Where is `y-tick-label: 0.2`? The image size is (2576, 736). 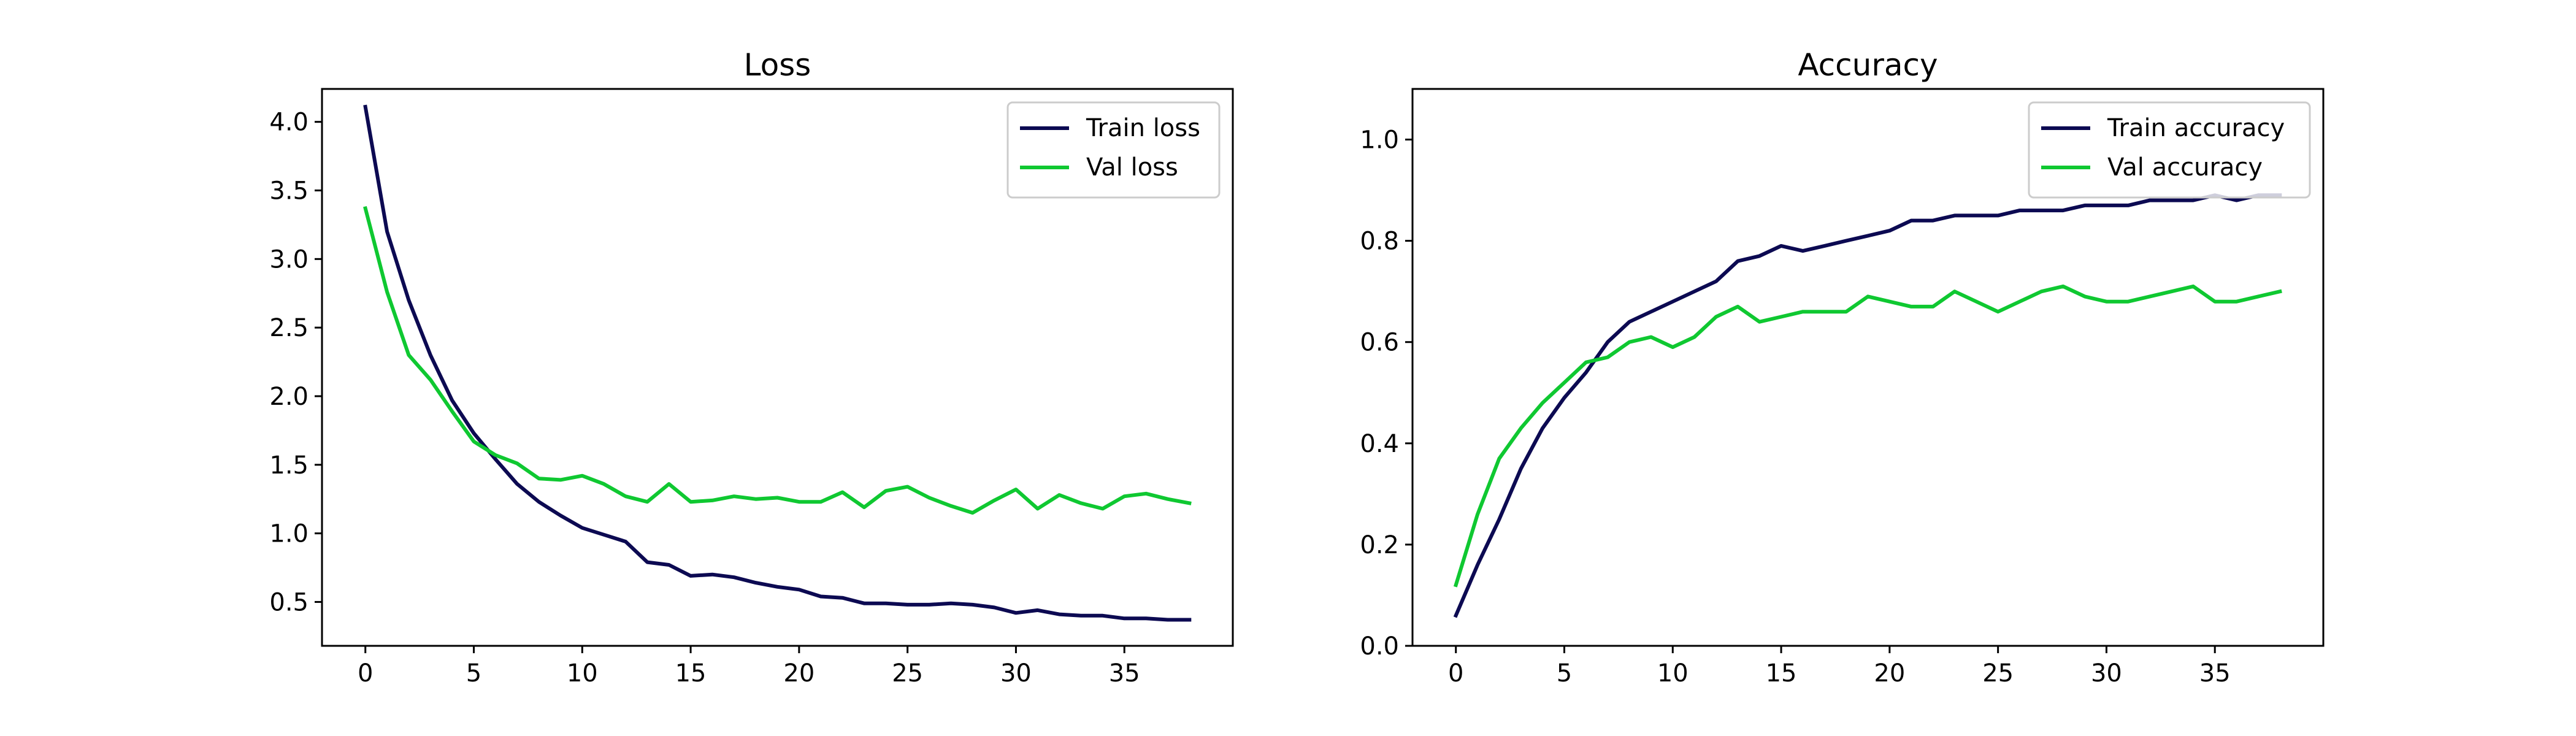 y-tick-label: 0.2 is located at coordinates (1379, 545).